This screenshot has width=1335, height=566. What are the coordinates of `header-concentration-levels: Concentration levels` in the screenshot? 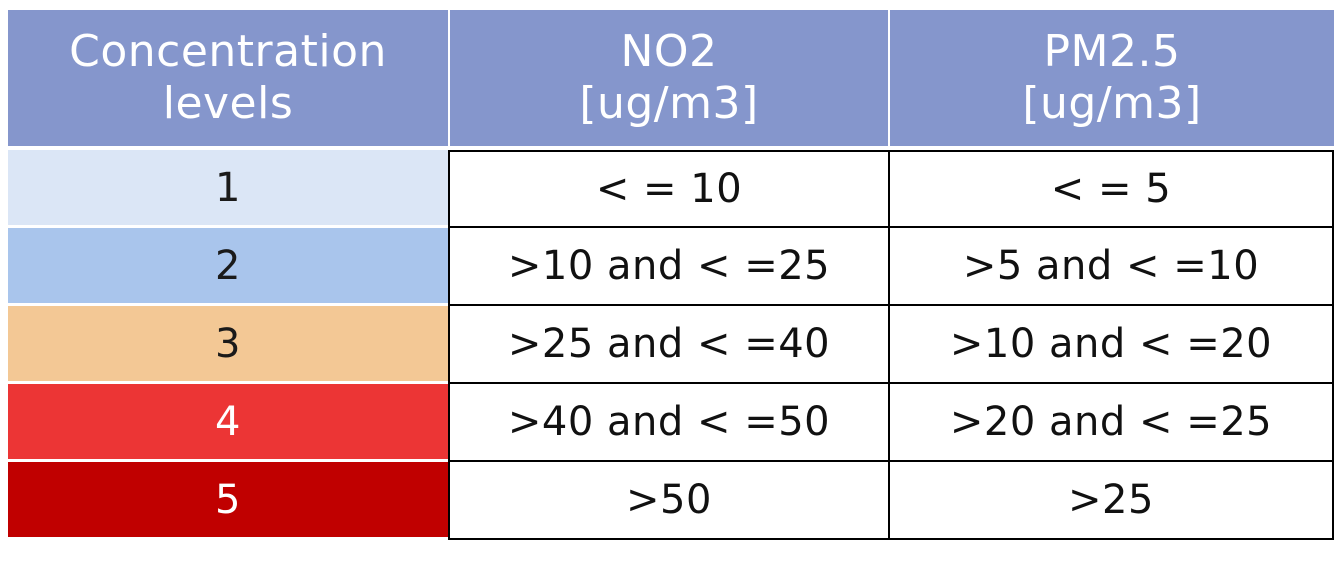 It's located at (228, 80).